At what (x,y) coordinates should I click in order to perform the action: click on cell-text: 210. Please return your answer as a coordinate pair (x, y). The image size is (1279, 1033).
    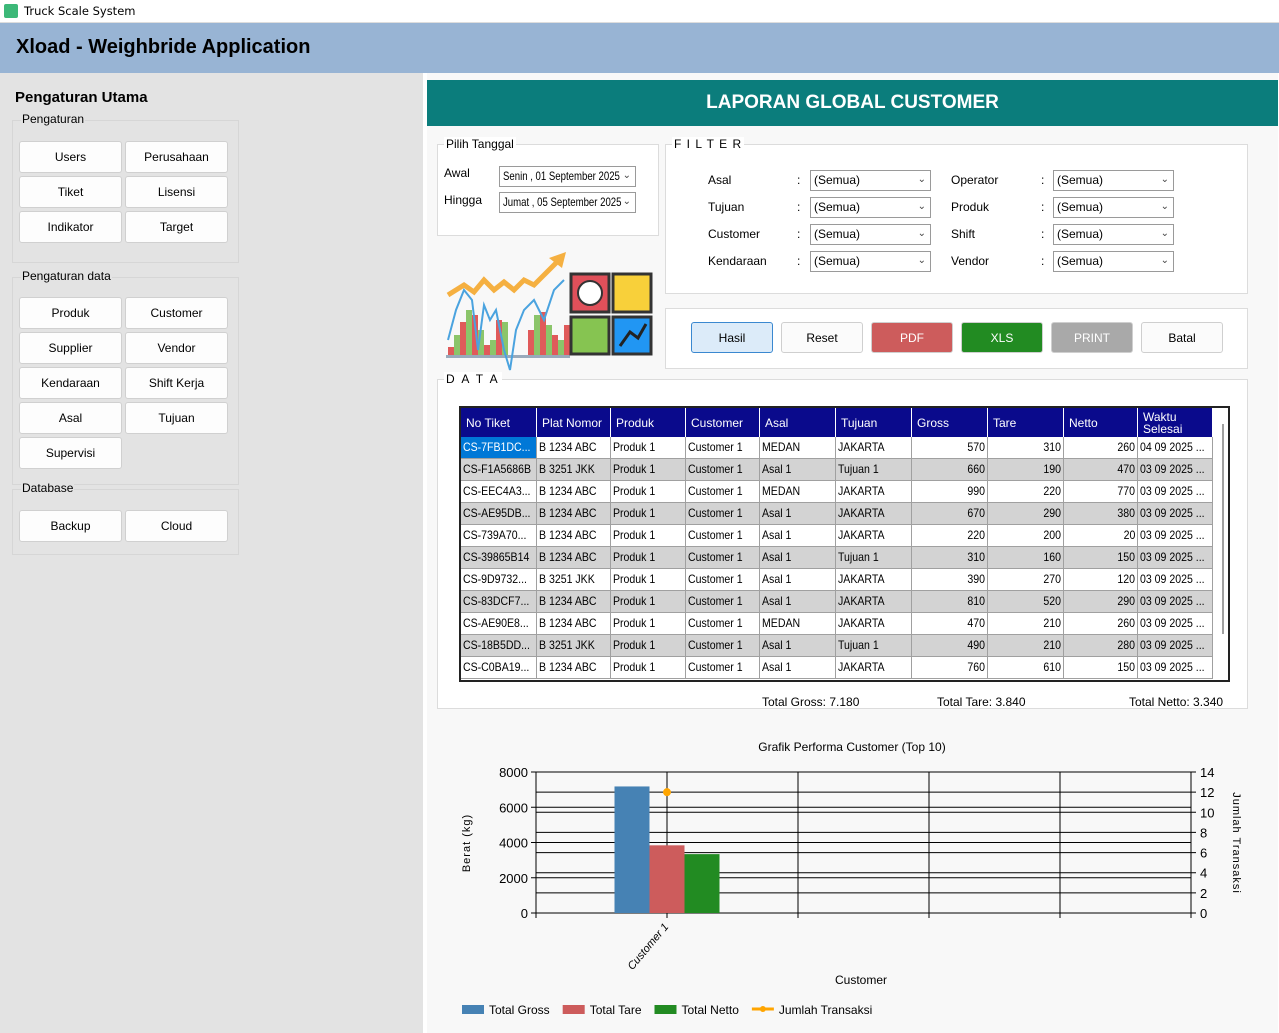
    Looking at the image, I should click on (1052, 623).